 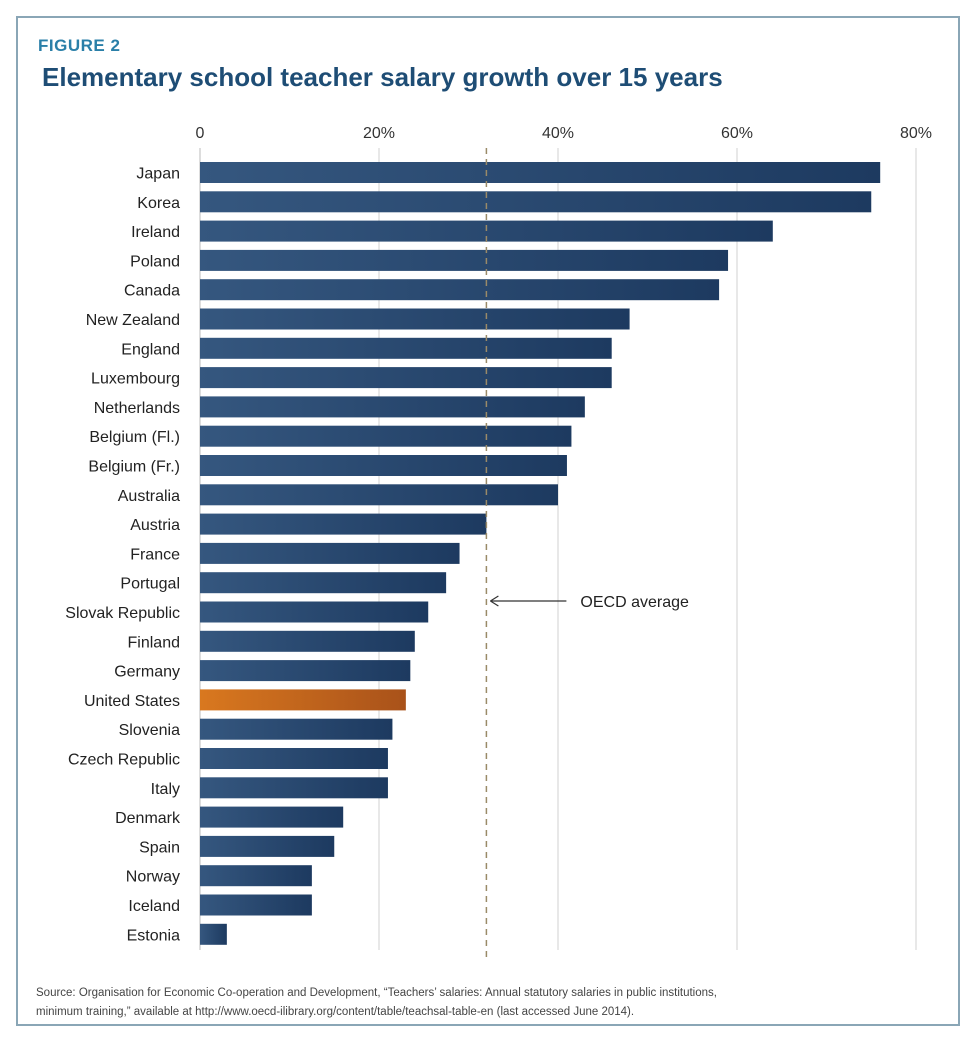 I want to click on category-label: Japan, so click(x=158, y=174).